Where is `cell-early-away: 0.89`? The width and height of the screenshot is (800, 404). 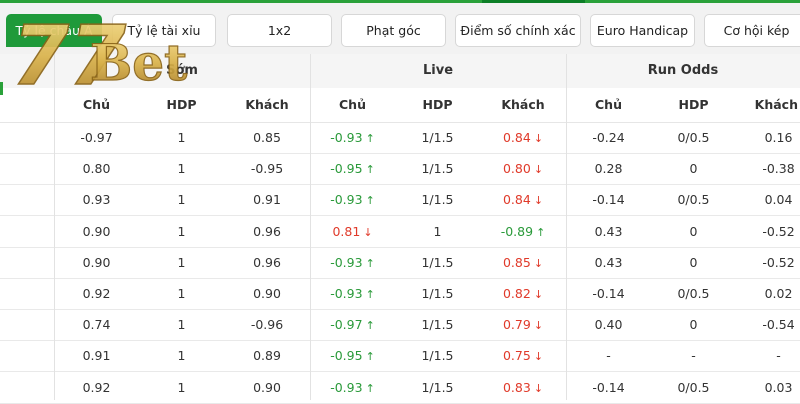
cell-early-away: 0.89 is located at coordinates (267, 355).